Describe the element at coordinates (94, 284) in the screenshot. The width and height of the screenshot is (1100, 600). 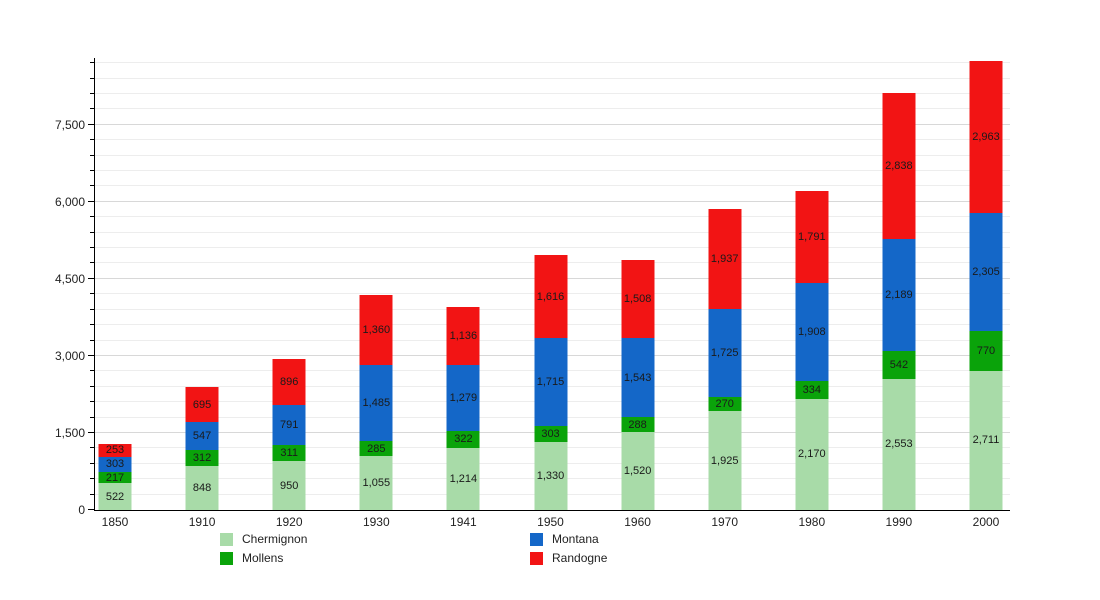
I see `y-axis-line` at that location.